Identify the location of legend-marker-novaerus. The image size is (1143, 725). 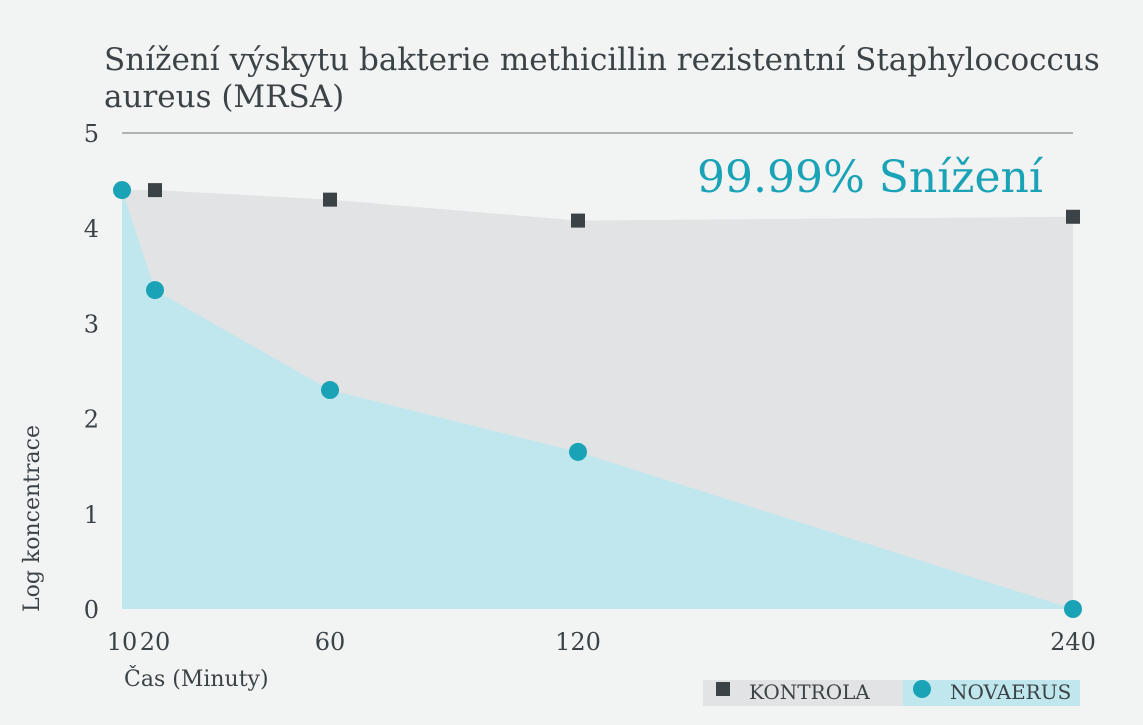
(922, 689).